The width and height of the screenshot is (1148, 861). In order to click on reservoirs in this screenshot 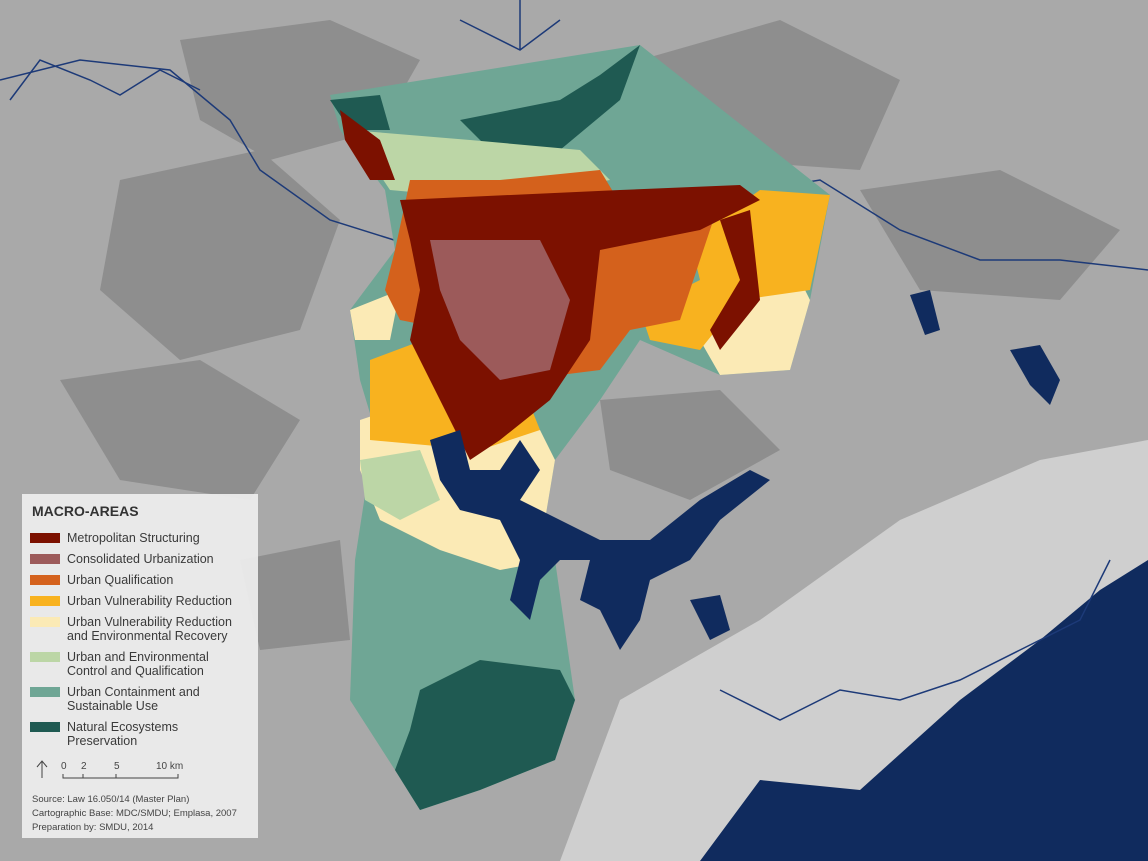, I will do `click(600, 540)`.